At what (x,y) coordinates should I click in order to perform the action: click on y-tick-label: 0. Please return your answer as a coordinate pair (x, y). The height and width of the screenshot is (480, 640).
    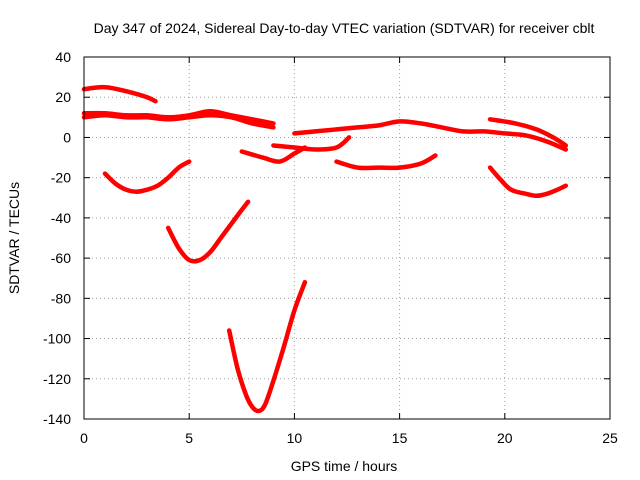
    Looking at the image, I should click on (67, 137).